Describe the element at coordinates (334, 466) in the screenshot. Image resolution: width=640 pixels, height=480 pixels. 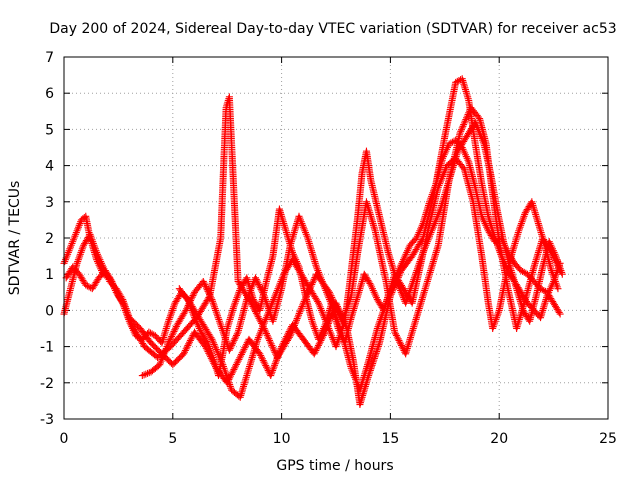
I see `x-axis-label: GPS time / hours` at that location.